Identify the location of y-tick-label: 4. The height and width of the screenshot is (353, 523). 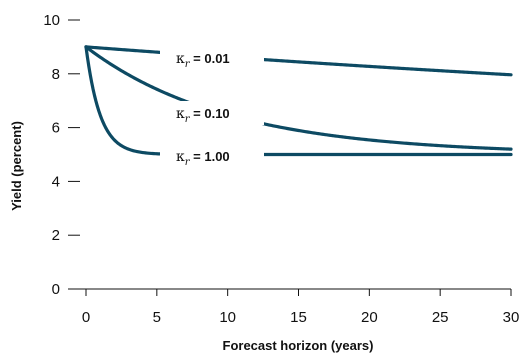
(56, 181).